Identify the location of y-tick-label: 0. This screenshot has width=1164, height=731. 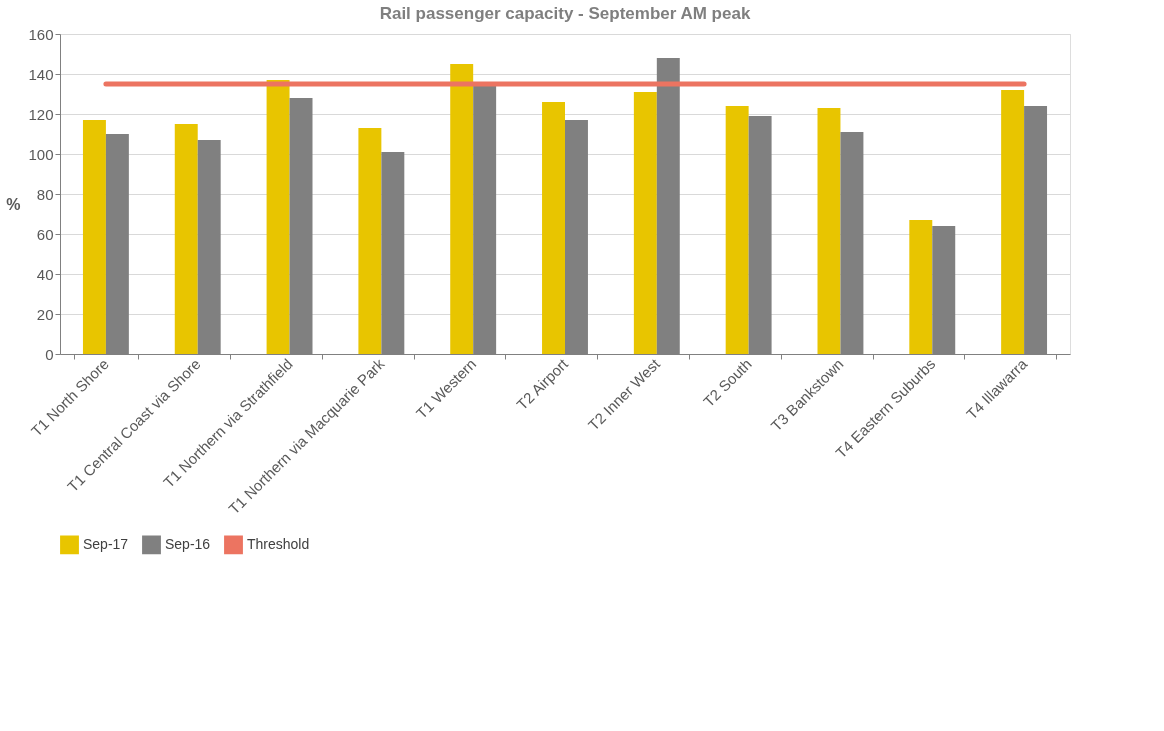
(49, 354).